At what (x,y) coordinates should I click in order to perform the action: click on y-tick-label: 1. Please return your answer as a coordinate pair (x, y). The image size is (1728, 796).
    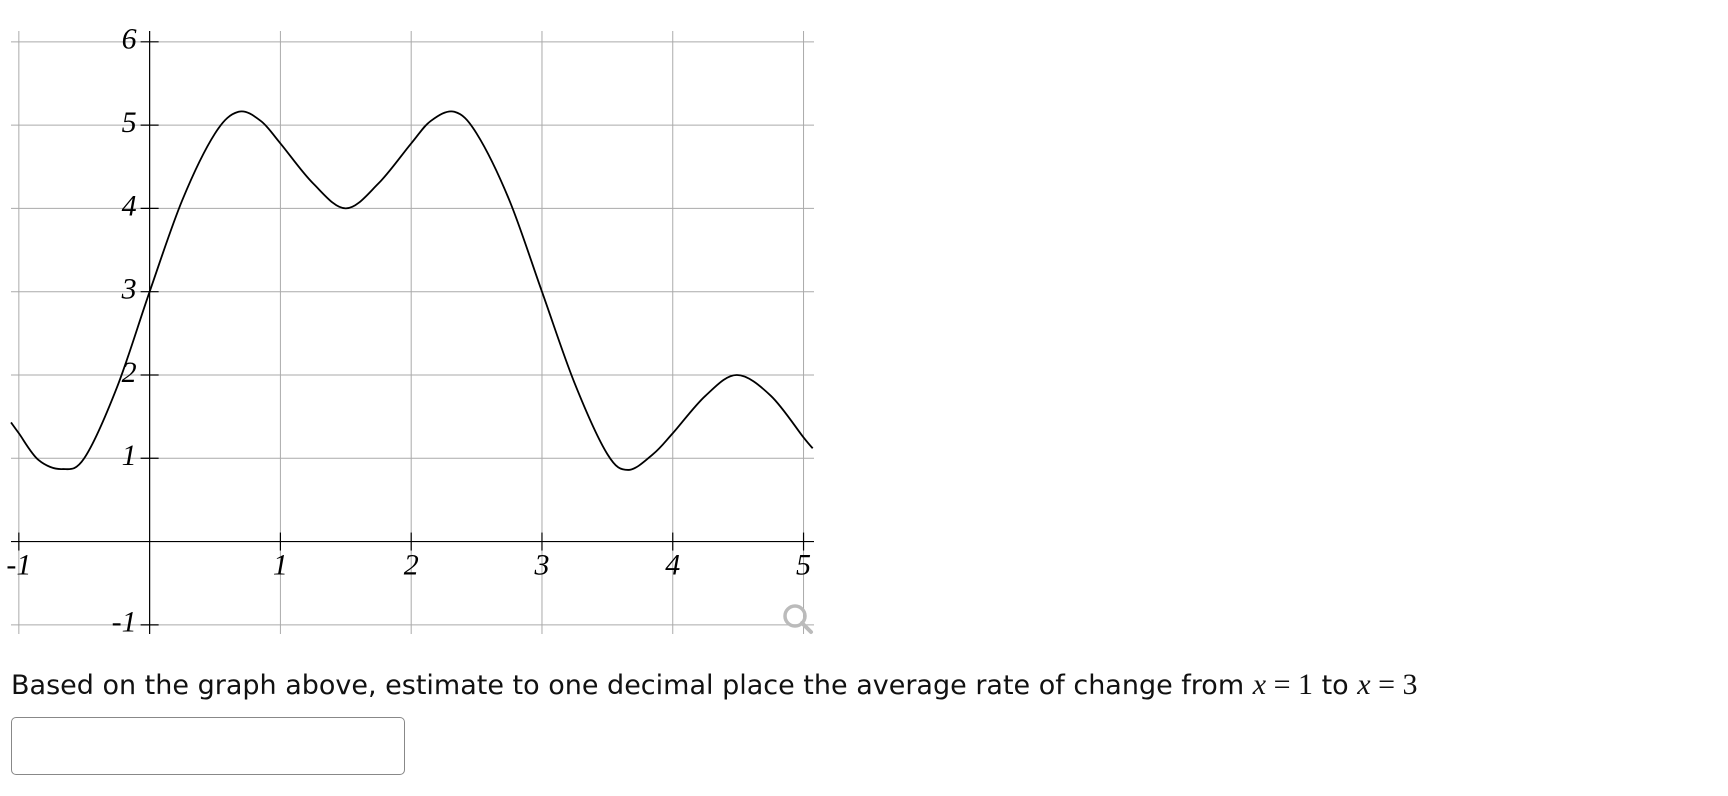
    Looking at the image, I should click on (129, 455).